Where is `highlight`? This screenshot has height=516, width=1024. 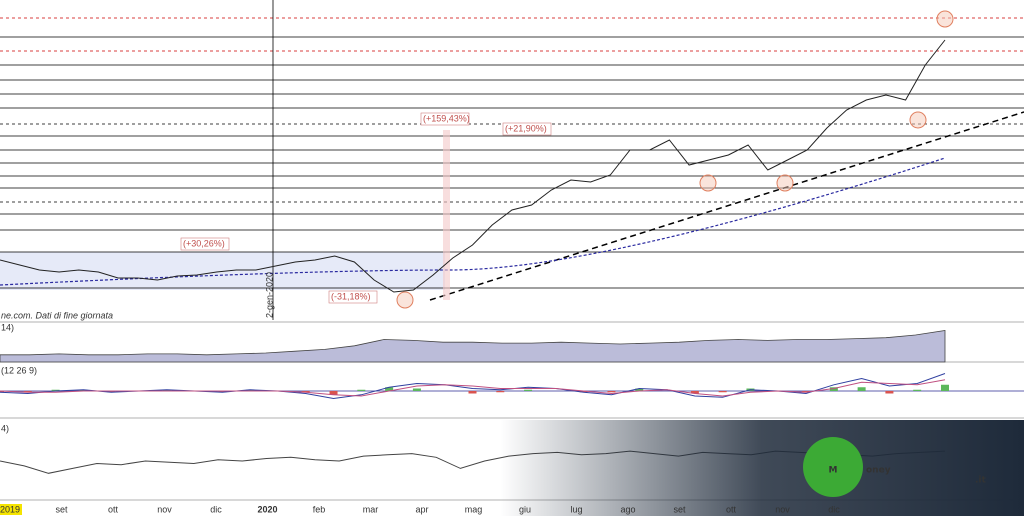 highlight is located at coordinates (446, 215).